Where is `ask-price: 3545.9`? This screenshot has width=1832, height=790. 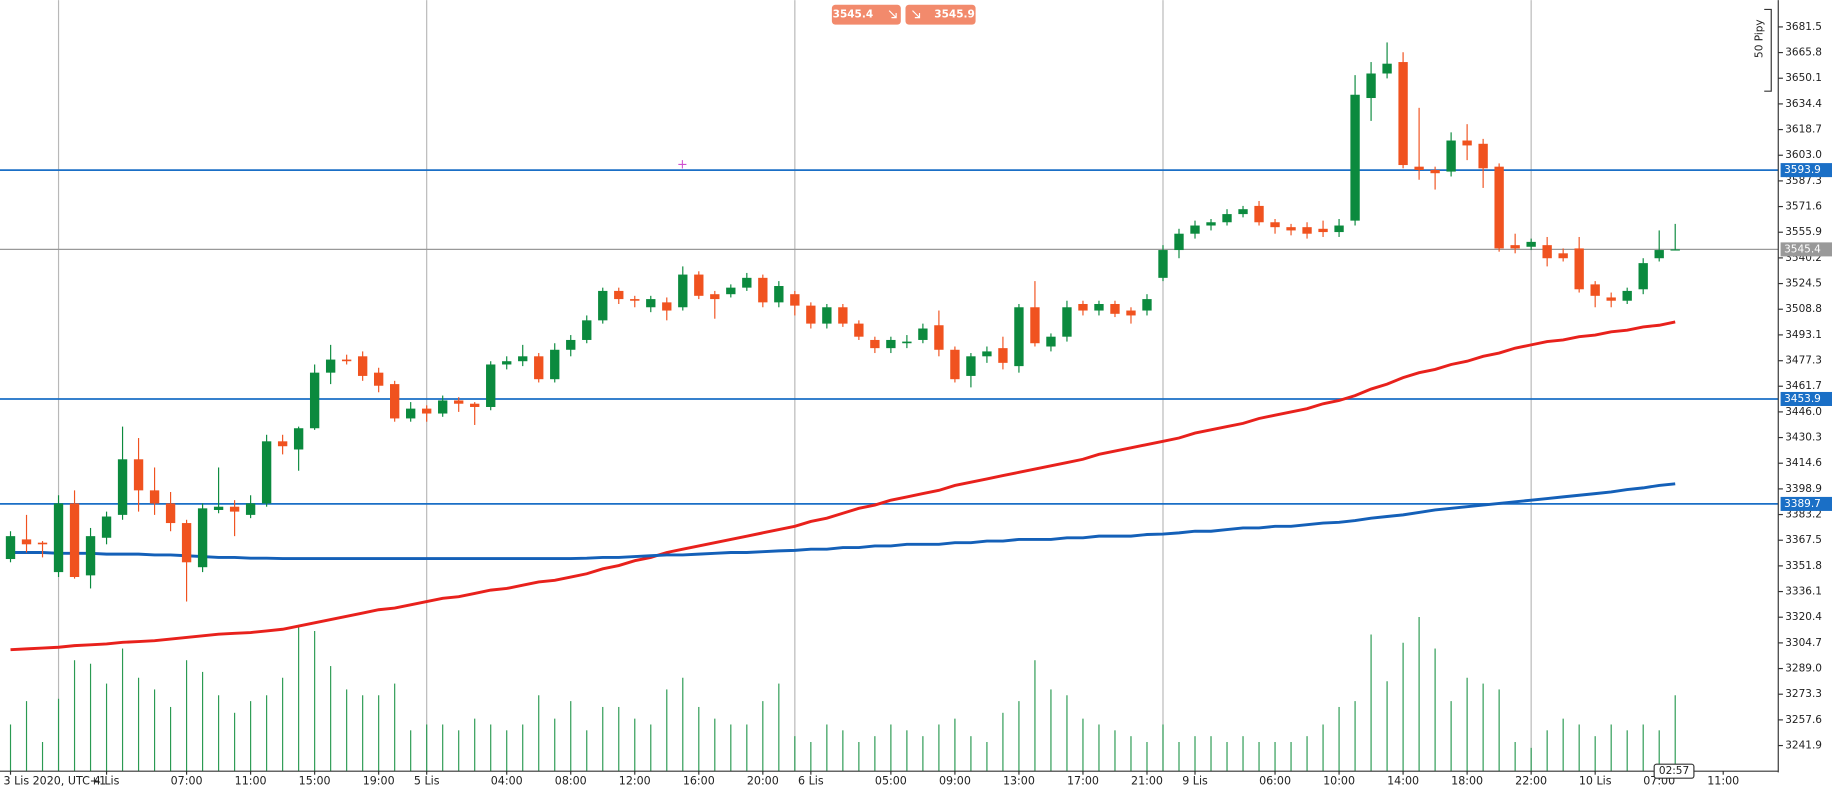 ask-price: 3545.9 is located at coordinates (954, 15).